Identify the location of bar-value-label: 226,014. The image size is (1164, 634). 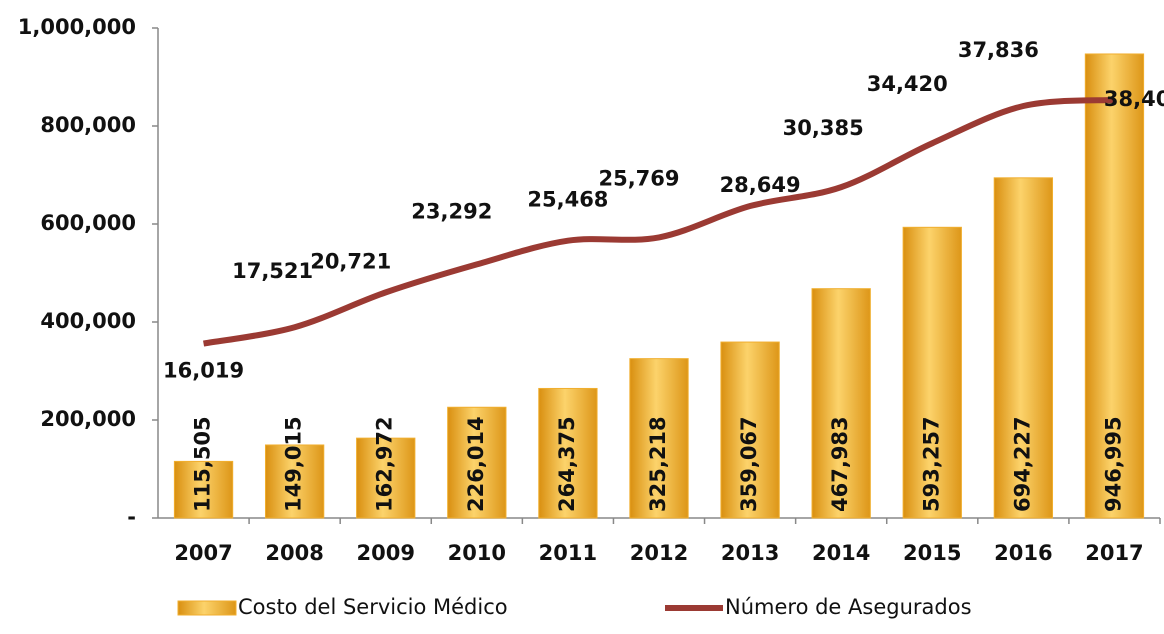
(476, 464).